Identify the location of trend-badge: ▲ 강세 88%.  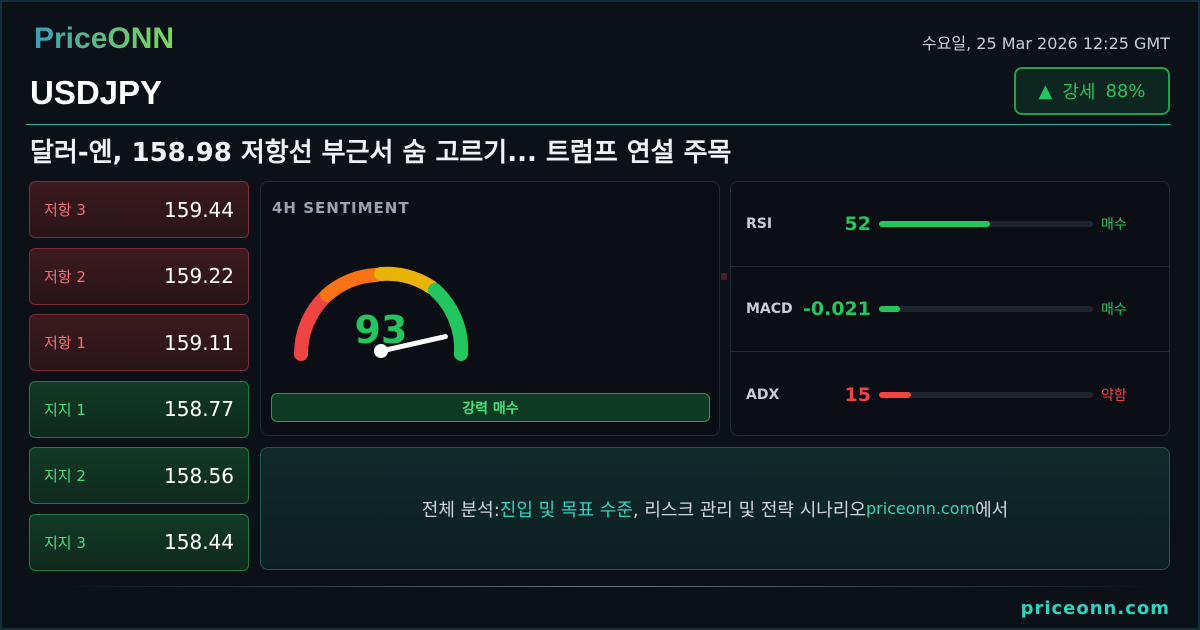
(1092, 91).